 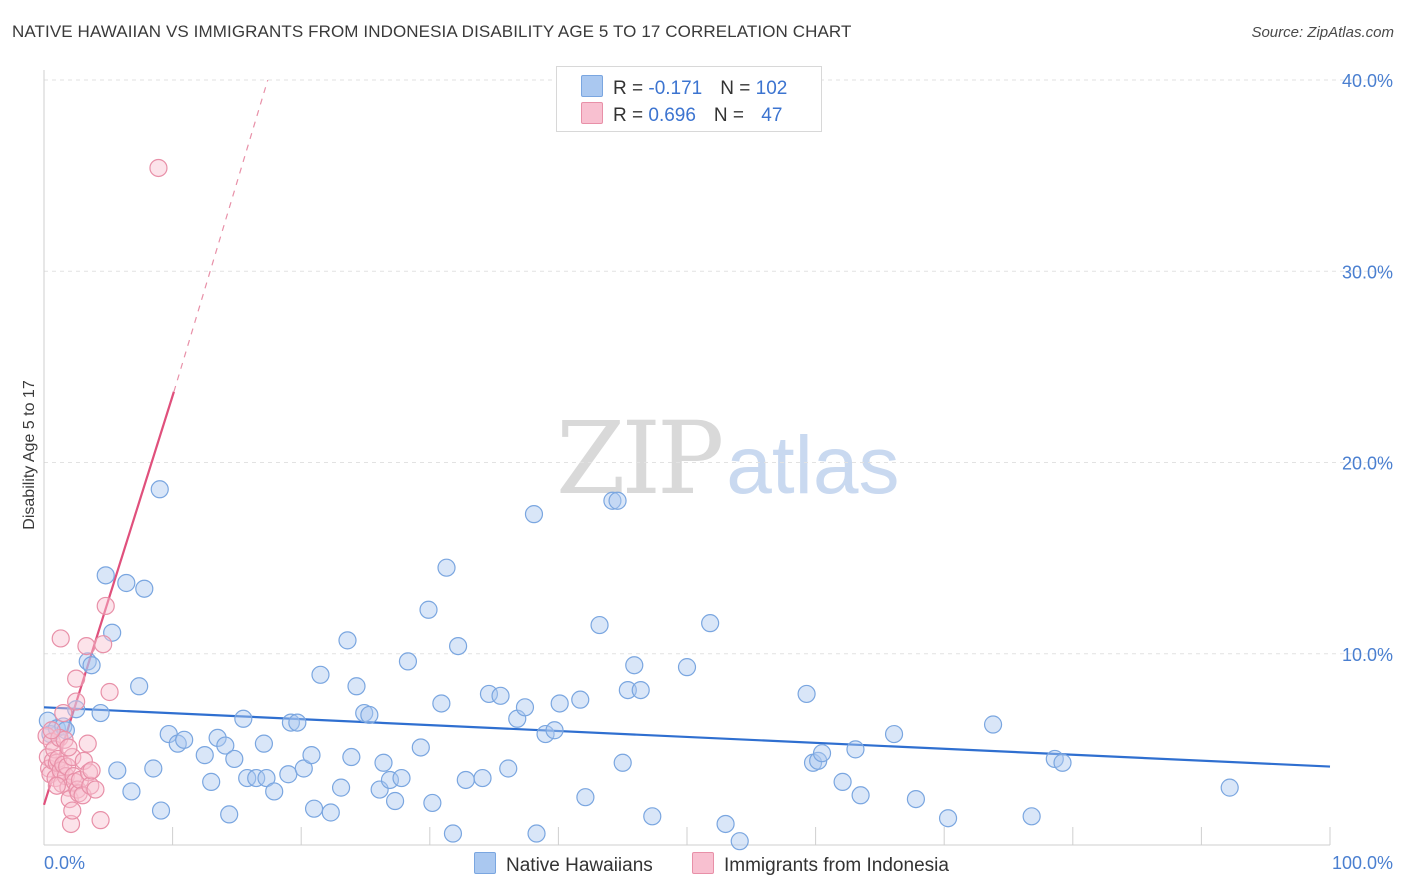 I want to click on indonesia-trend-extension, so click(x=221, y=235).